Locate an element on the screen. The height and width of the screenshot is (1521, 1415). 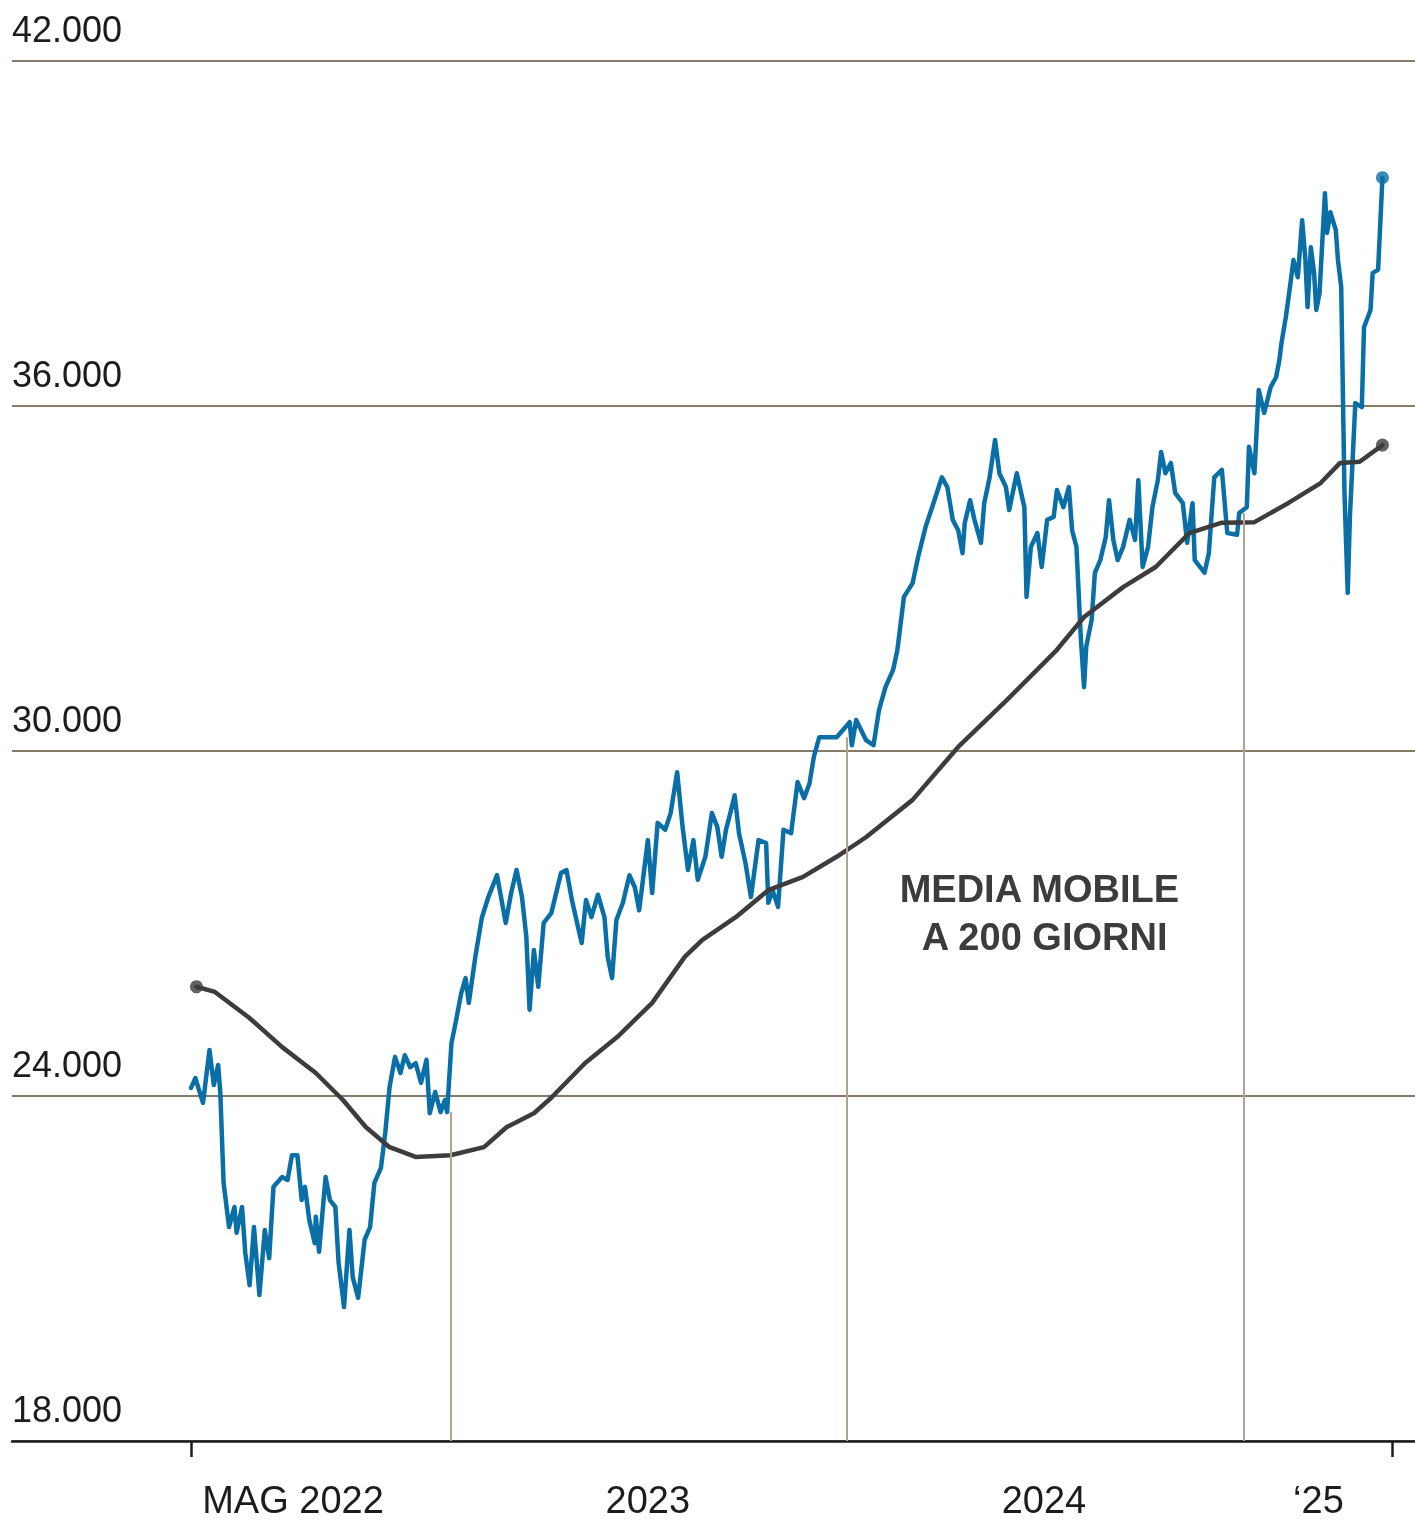
y-tick-label: 24.000 is located at coordinates (67, 1064).